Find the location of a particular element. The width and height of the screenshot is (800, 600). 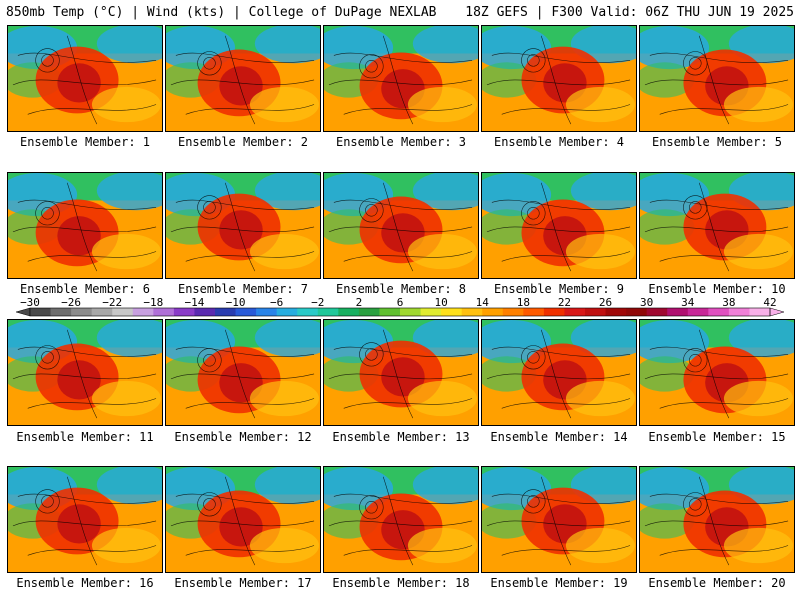

colorbar-tick-label: 26 is located at coordinates (605, 302).